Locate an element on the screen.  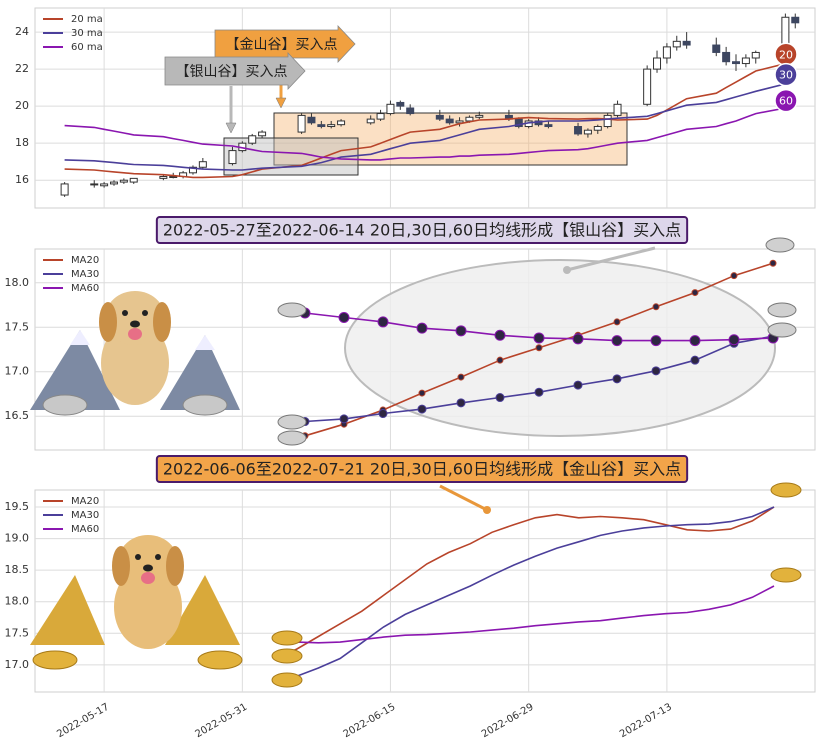
legend-label: MA30 is located at coordinates (85, 515).